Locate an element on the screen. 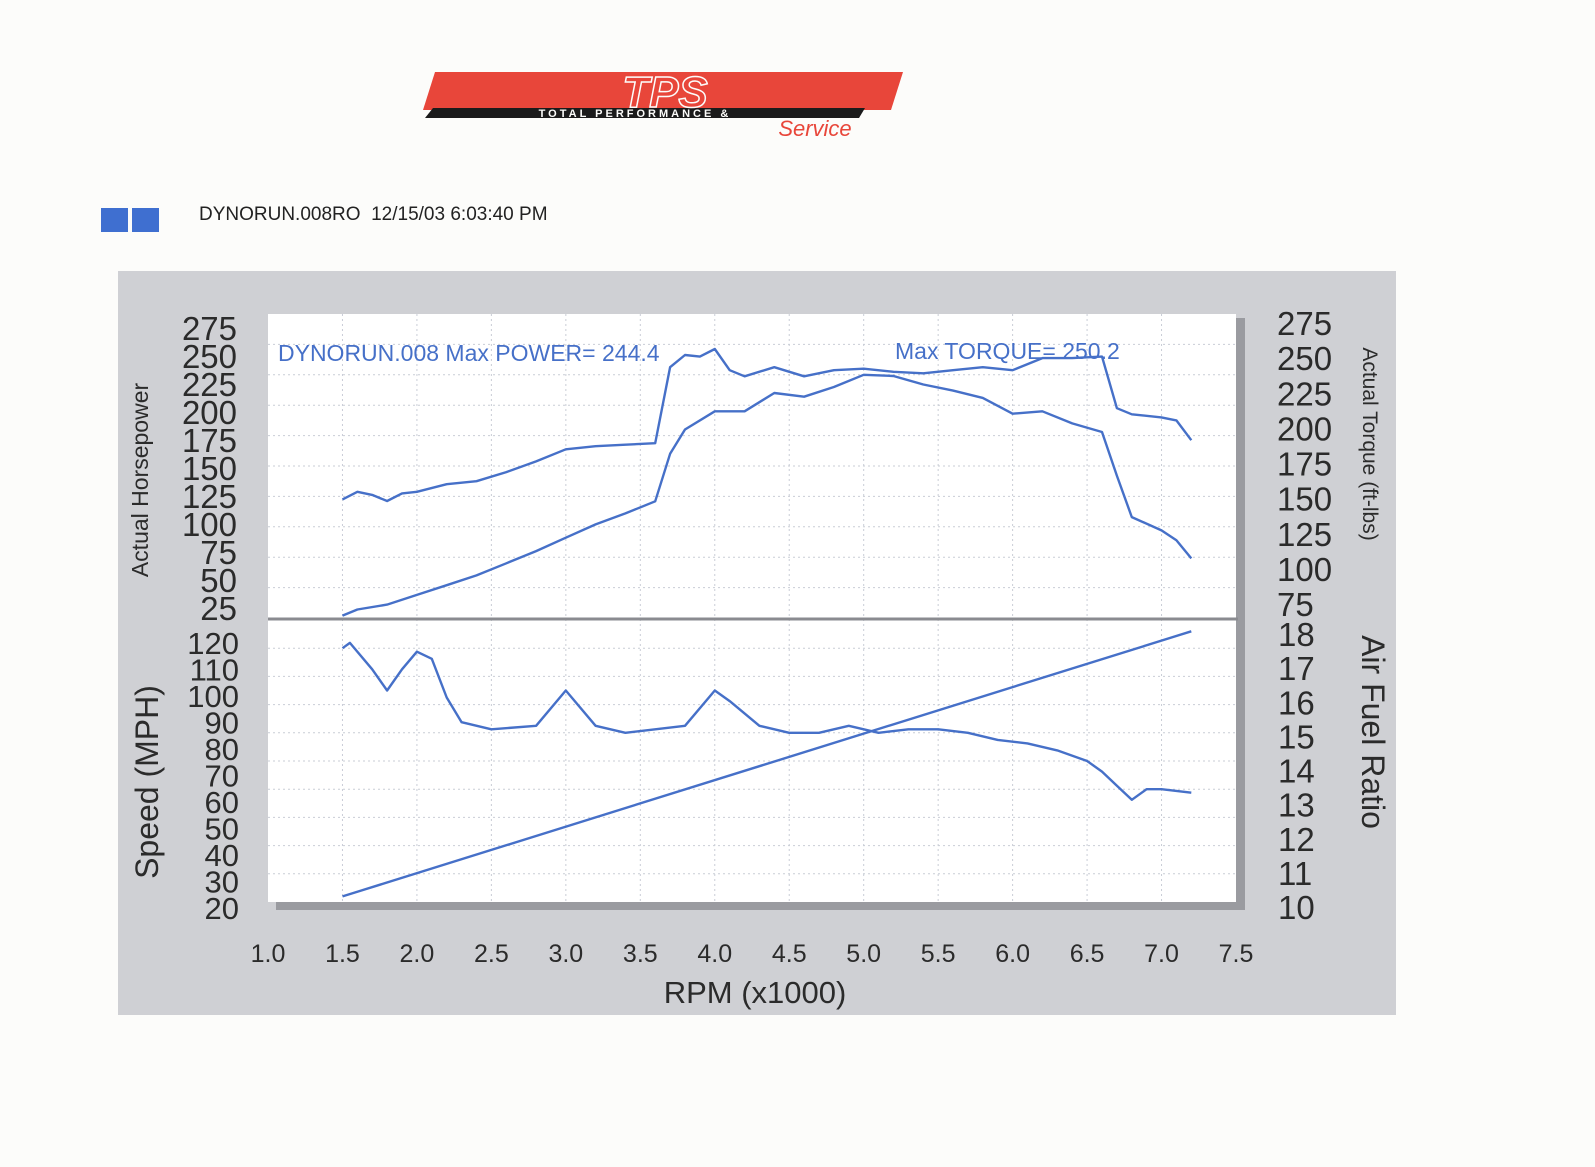 This screenshot has height=1167, width=1595. y-tick-label-right: 16 is located at coordinates (1296, 702).